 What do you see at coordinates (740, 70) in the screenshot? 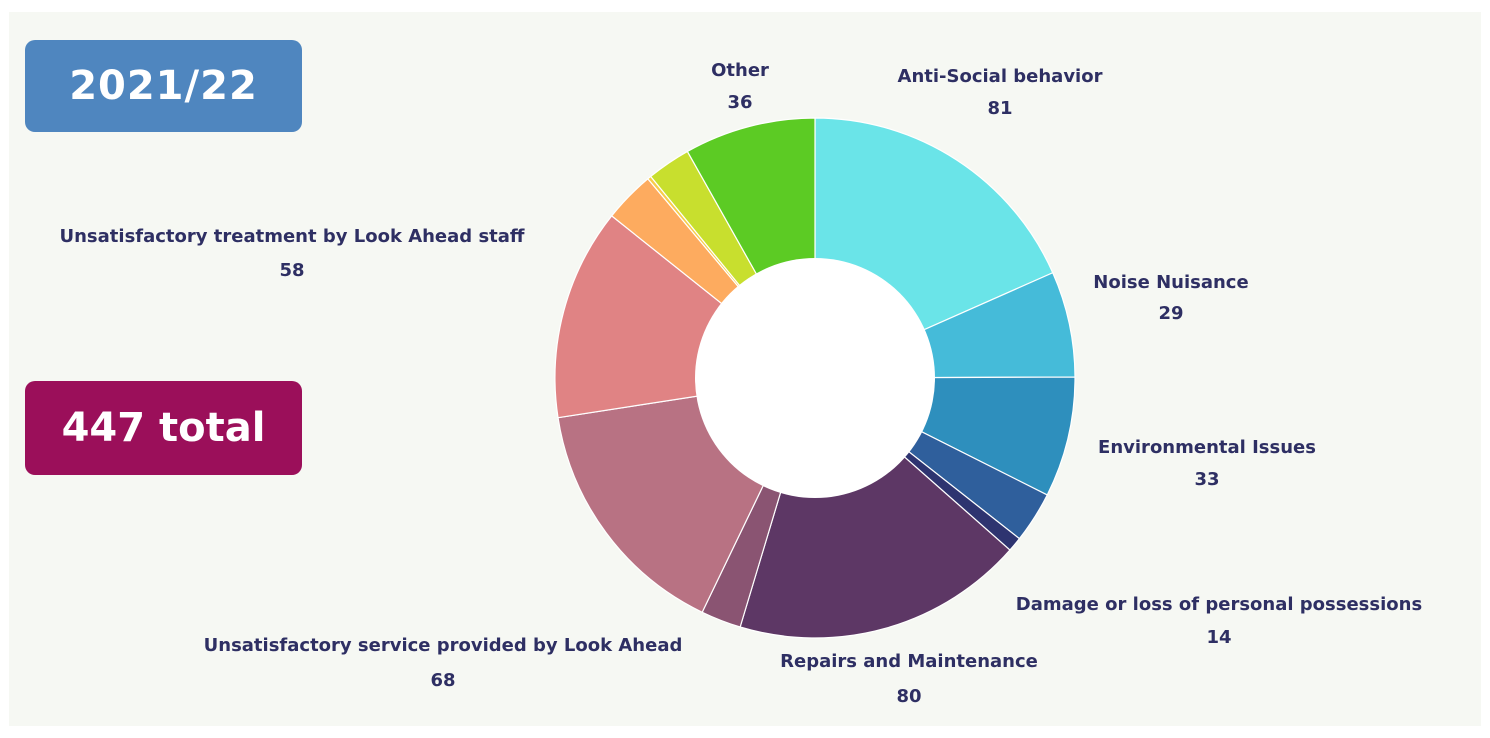
I see `label-name-other: Other` at bounding box center [740, 70].